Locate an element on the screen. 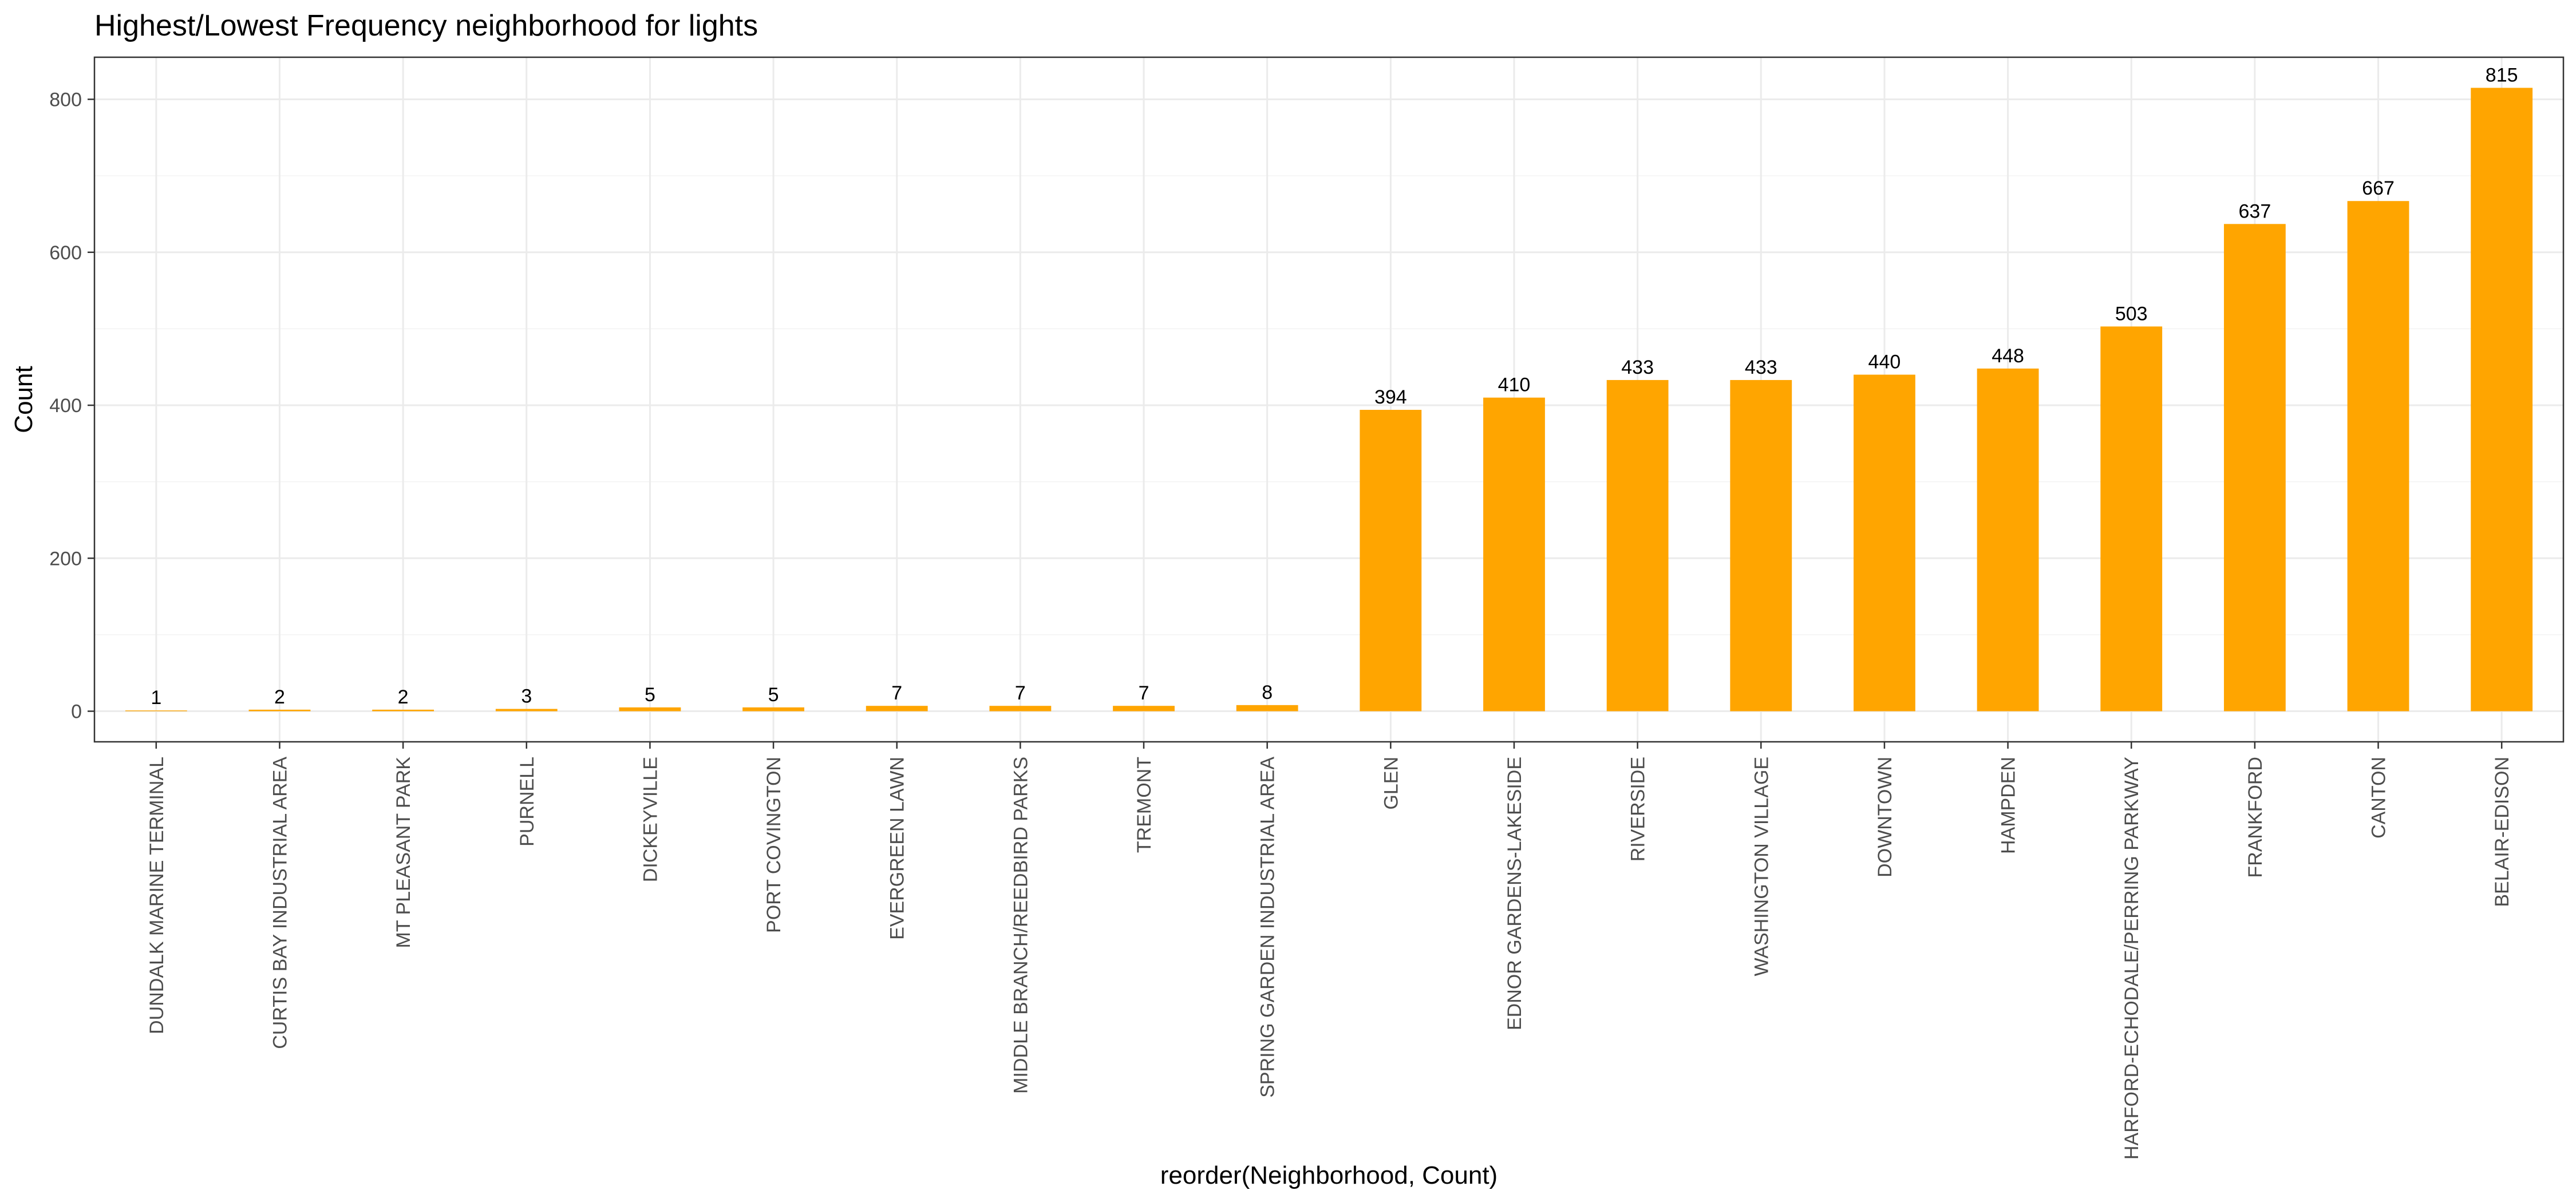 The height and width of the screenshot is (1202, 2576). bar-value-label: 815 is located at coordinates (2502, 75).